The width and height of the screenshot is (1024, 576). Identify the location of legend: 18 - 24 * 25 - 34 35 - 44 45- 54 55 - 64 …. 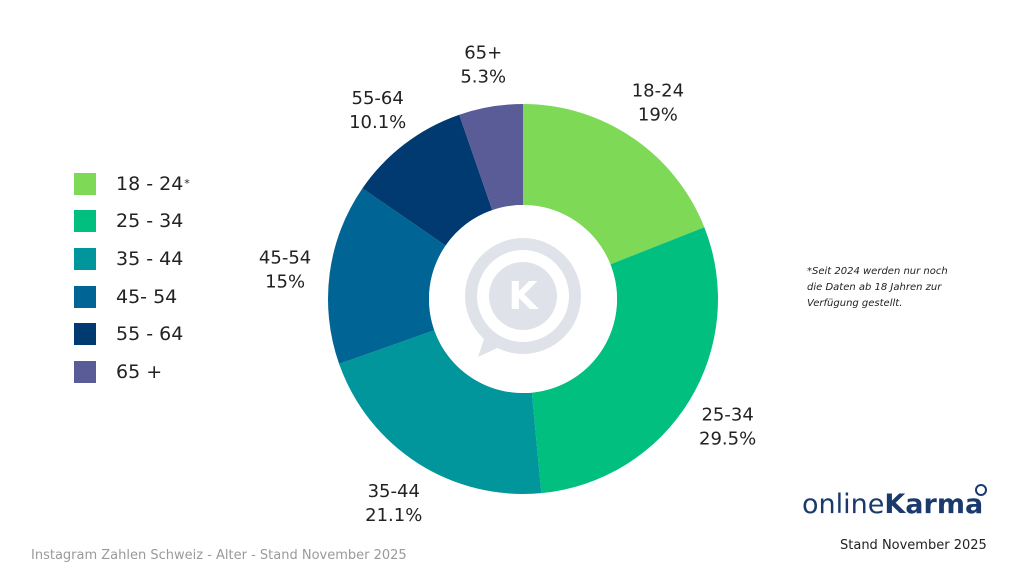
(132, 278).